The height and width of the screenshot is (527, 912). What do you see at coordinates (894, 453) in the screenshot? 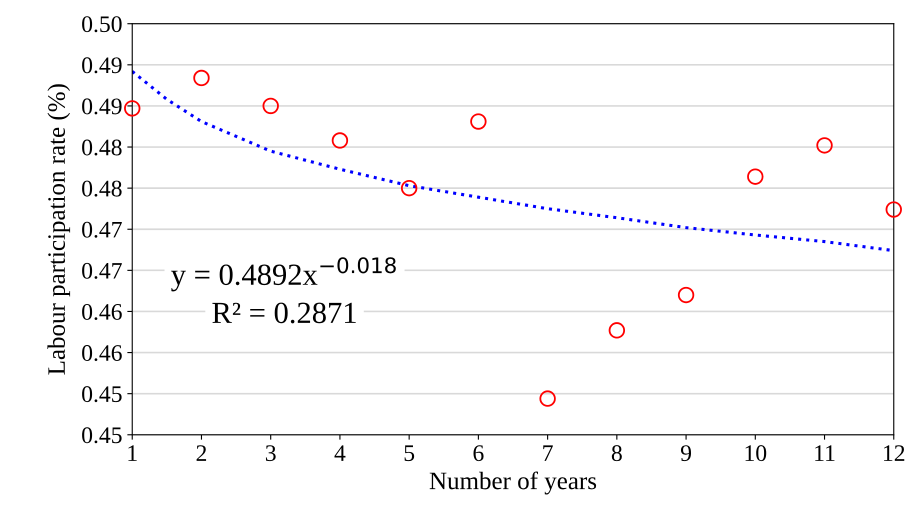
I see `x-tick-label: 12` at bounding box center [894, 453].